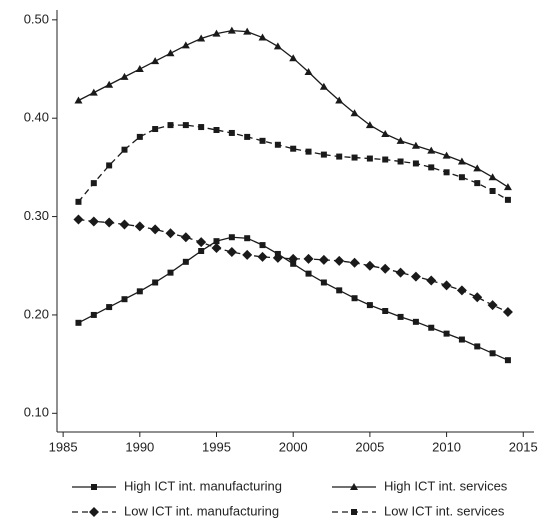 This screenshot has width=543, height=525. Describe the element at coordinates (201, 510) in the screenshot. I see `legend-label: Low ICT int. manufacturing` at that location.